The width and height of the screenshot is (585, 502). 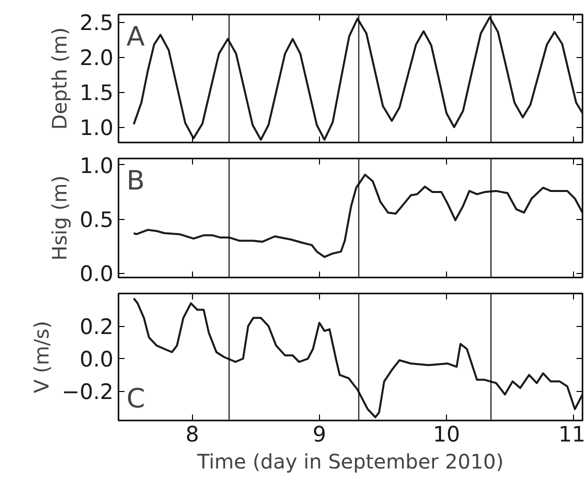 I want to click on annotation: A, so click(x=136, y=37).